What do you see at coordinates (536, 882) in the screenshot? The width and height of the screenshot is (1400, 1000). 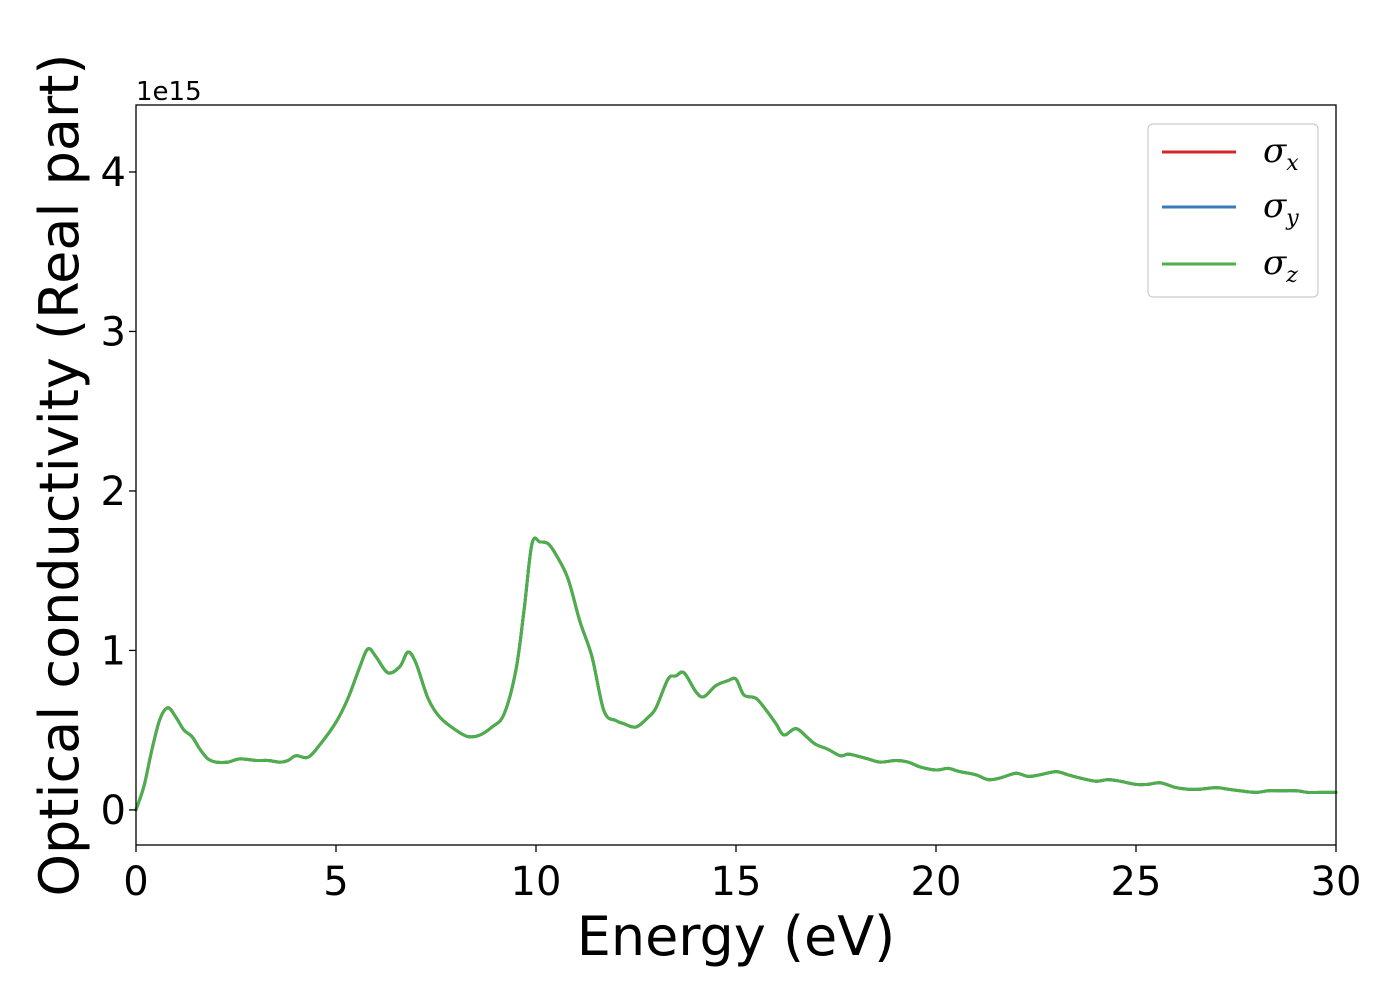 I see `x-tick-label: 10` at bounding box center [536, 882].